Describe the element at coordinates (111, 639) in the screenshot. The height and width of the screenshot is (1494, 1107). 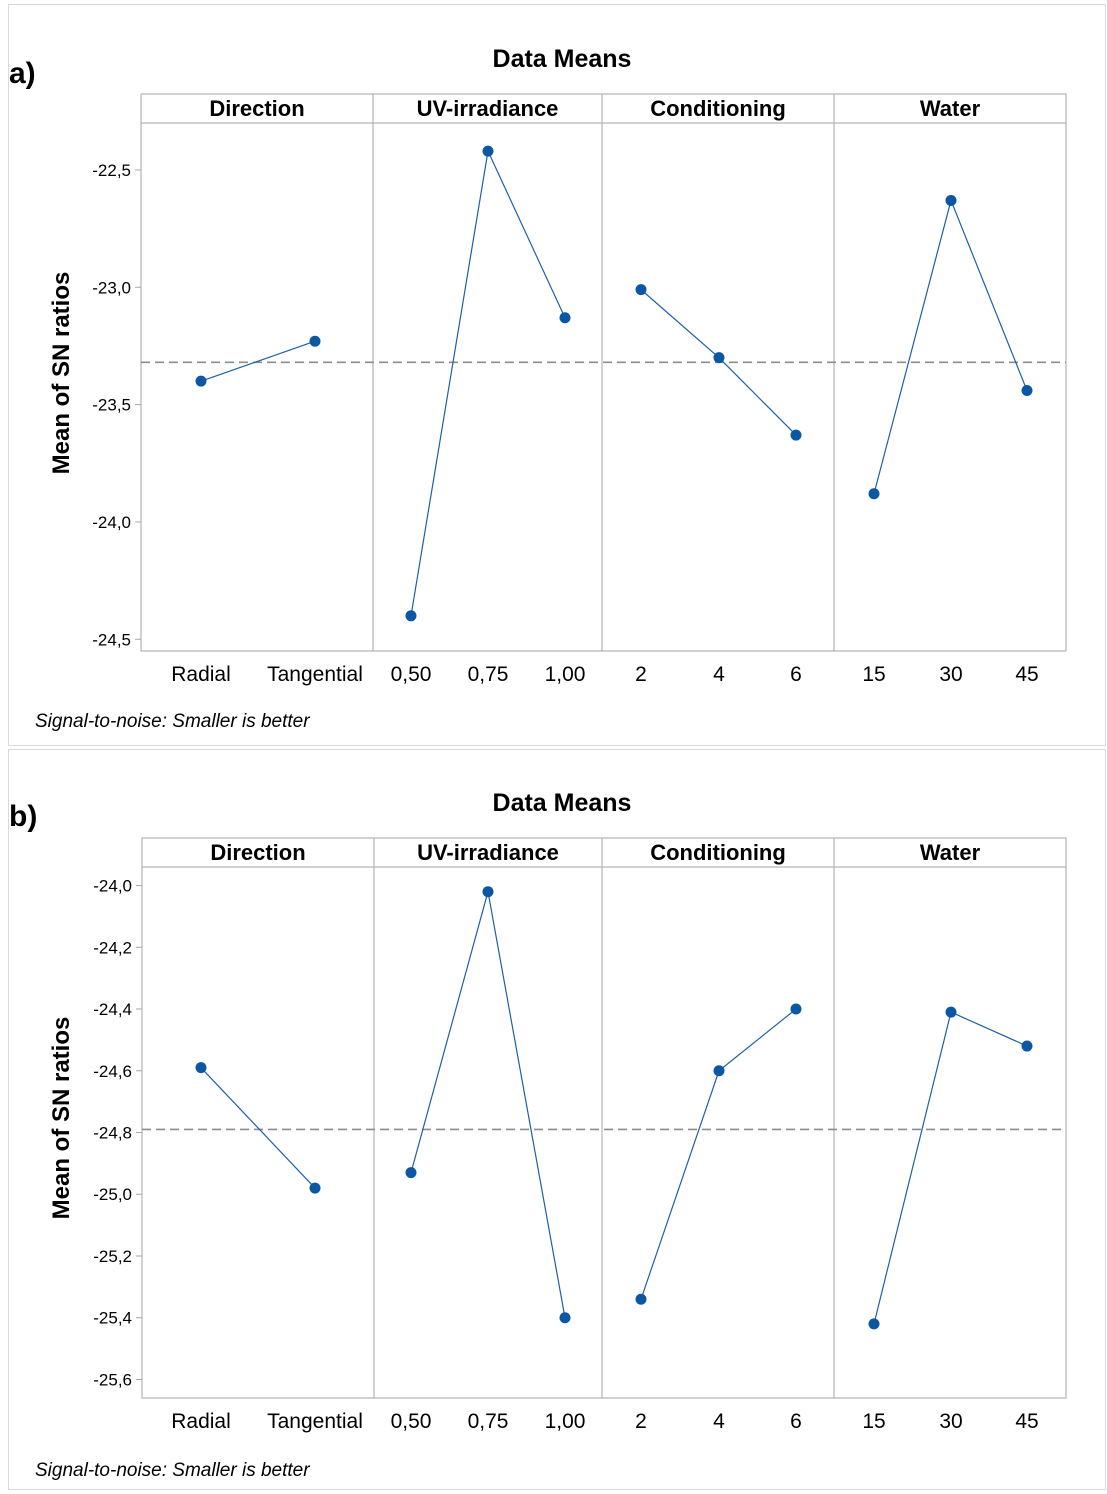
I see `y-tick-label: -24,5` at that location.